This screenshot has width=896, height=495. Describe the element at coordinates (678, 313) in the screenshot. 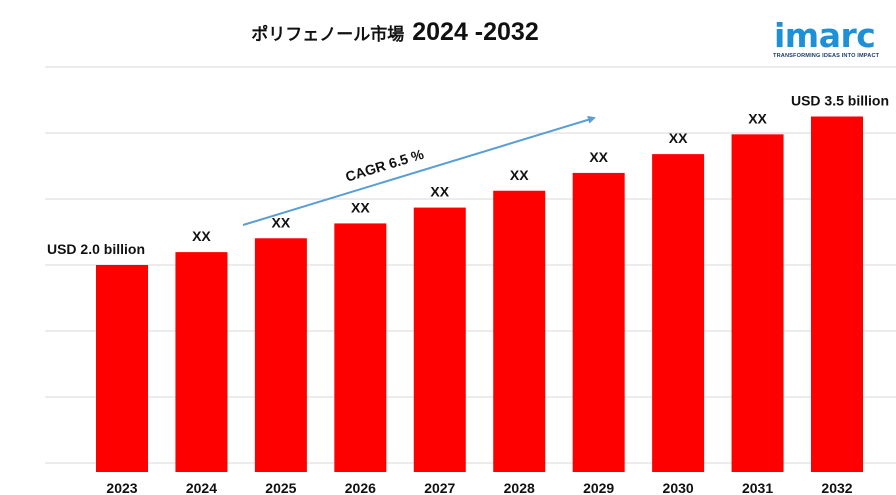

I see `bar-2030` at that location.